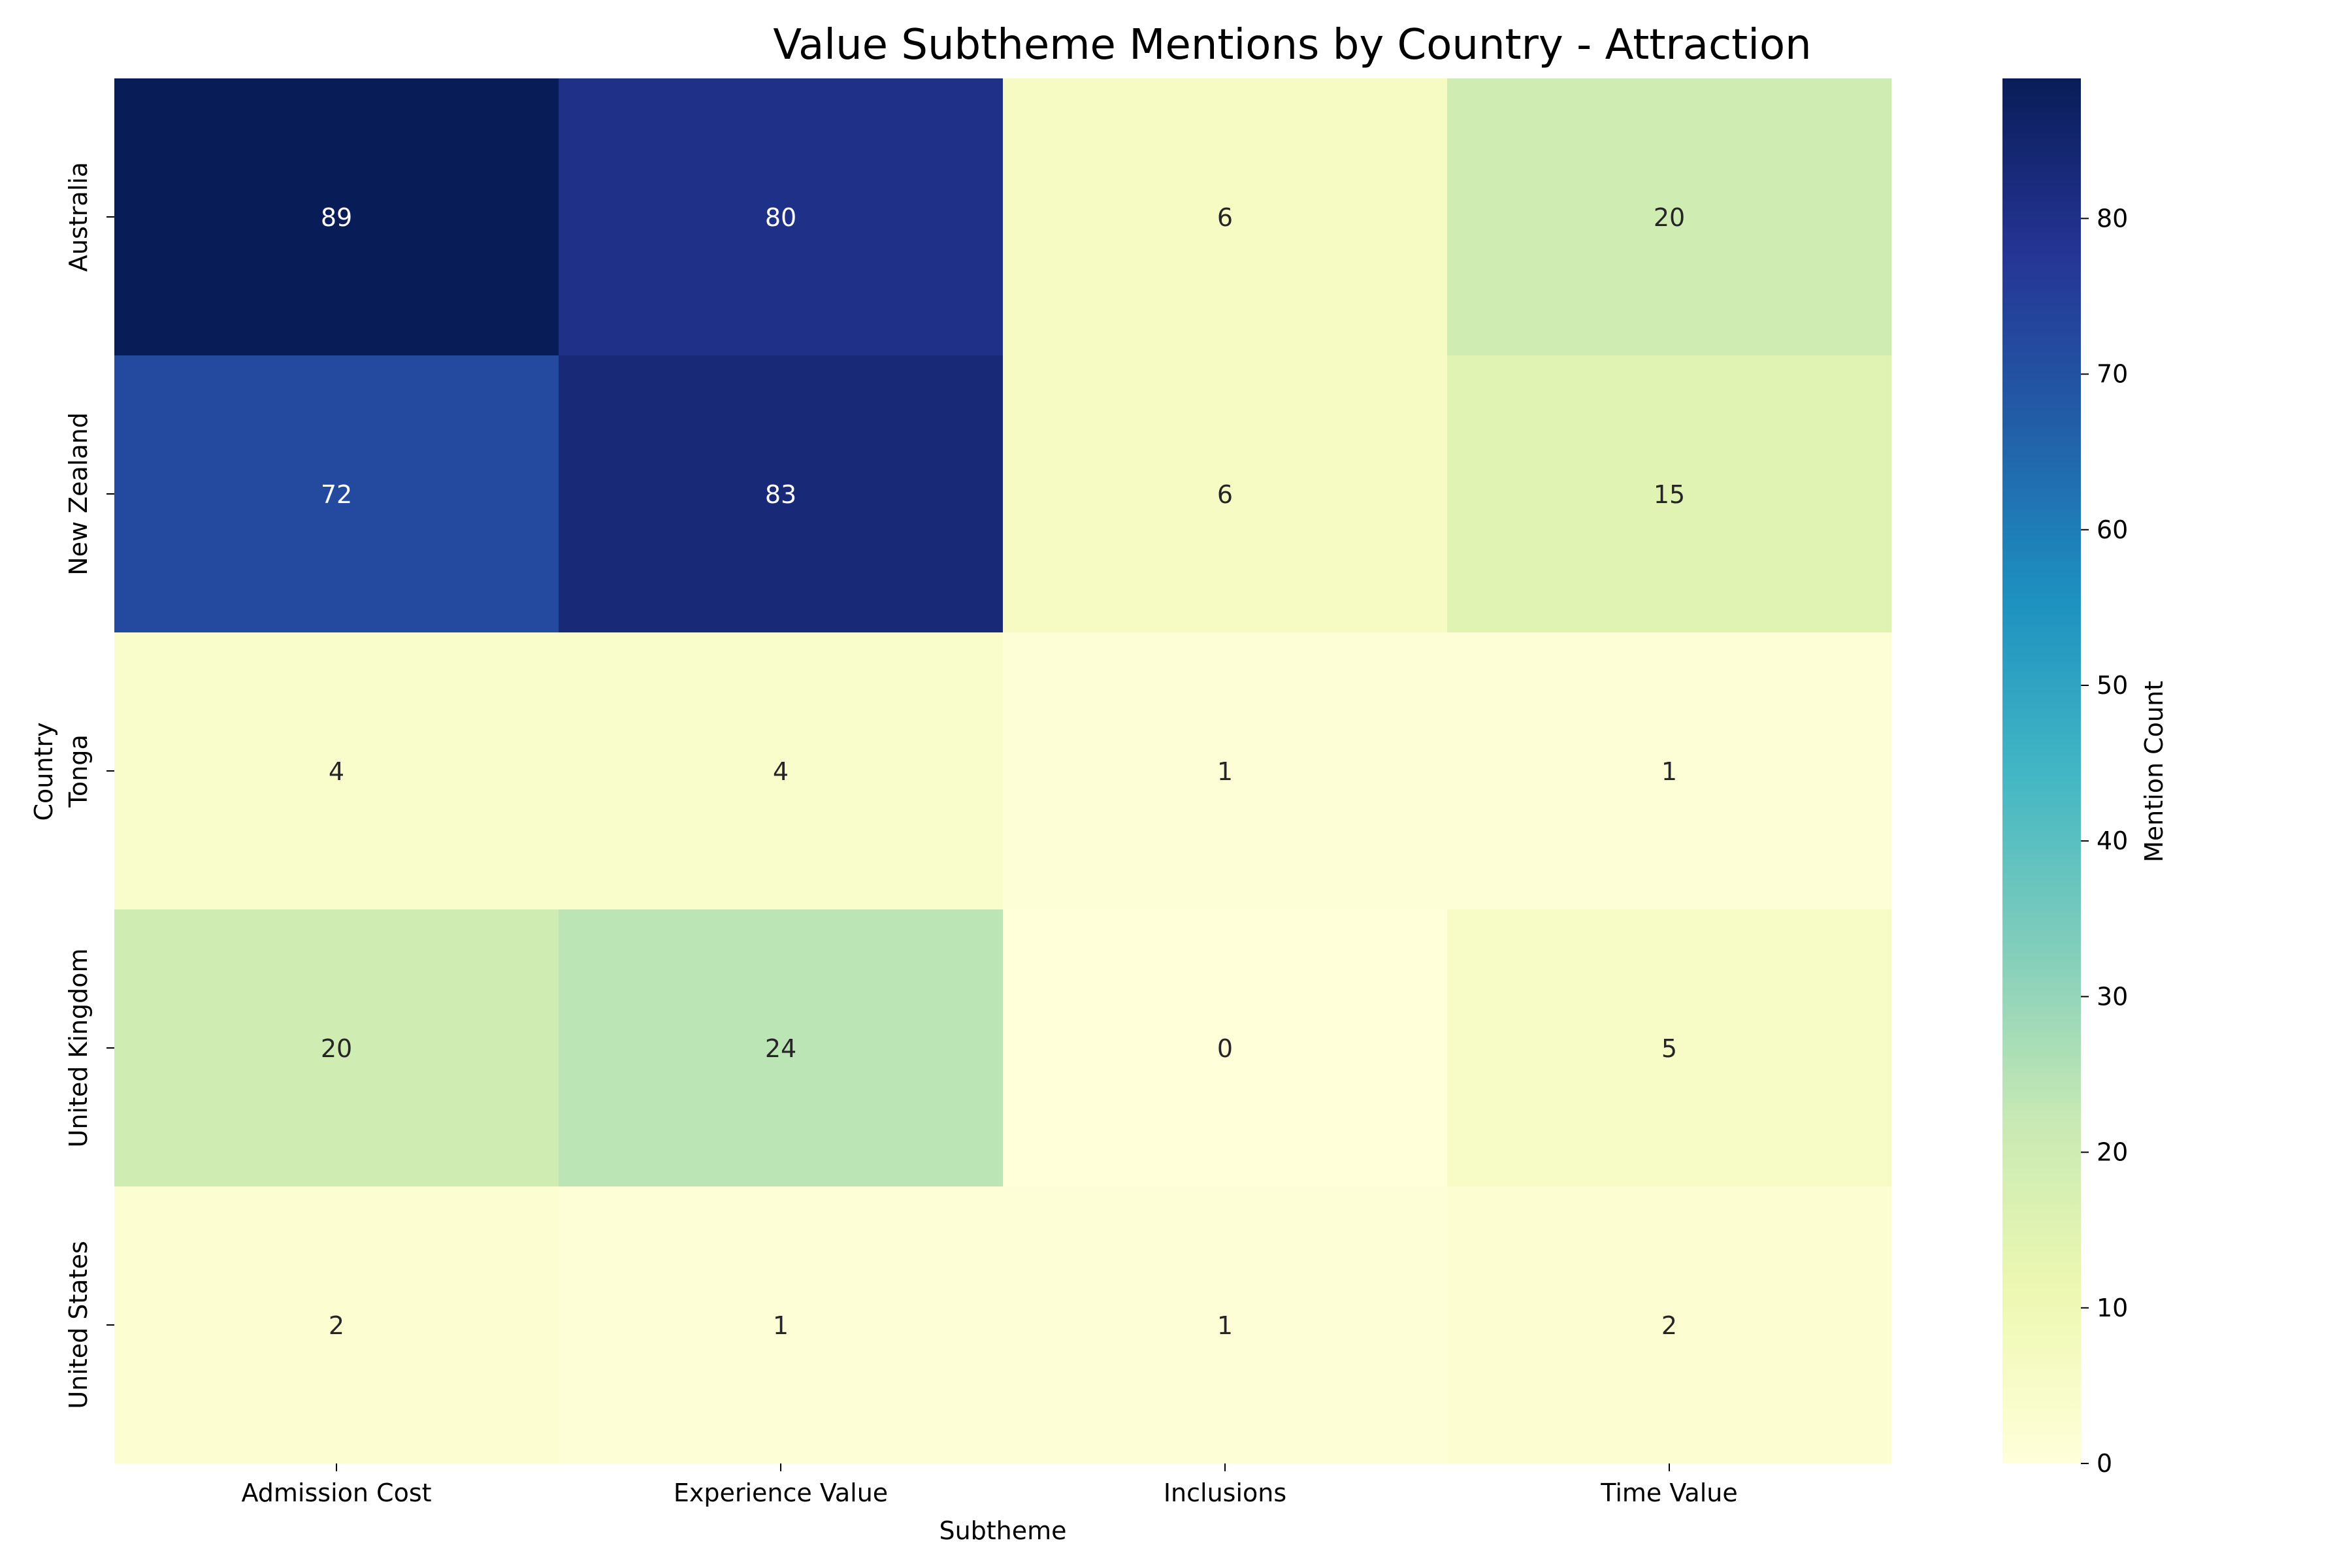  Describe the element at coordinates (78, 1047) in the screenshot. I see `y-tick-label: United Kingdom` at that location.